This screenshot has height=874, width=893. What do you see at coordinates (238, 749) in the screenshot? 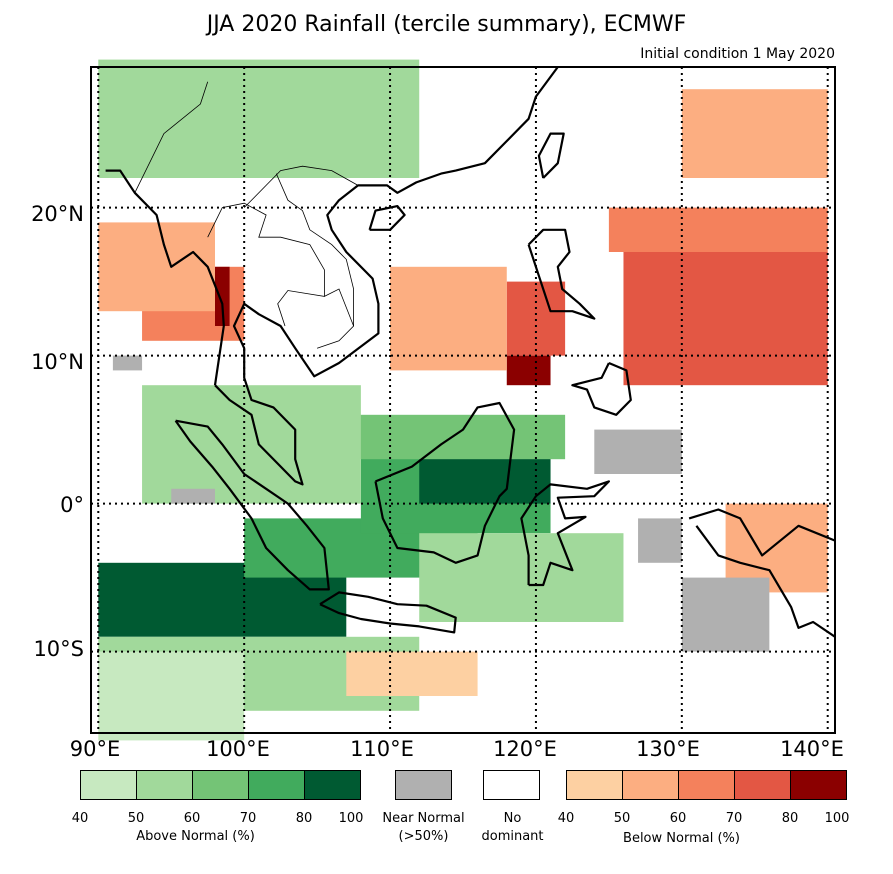
I see `lon-label-100e: 100°E` at bounding box center [238, 749].